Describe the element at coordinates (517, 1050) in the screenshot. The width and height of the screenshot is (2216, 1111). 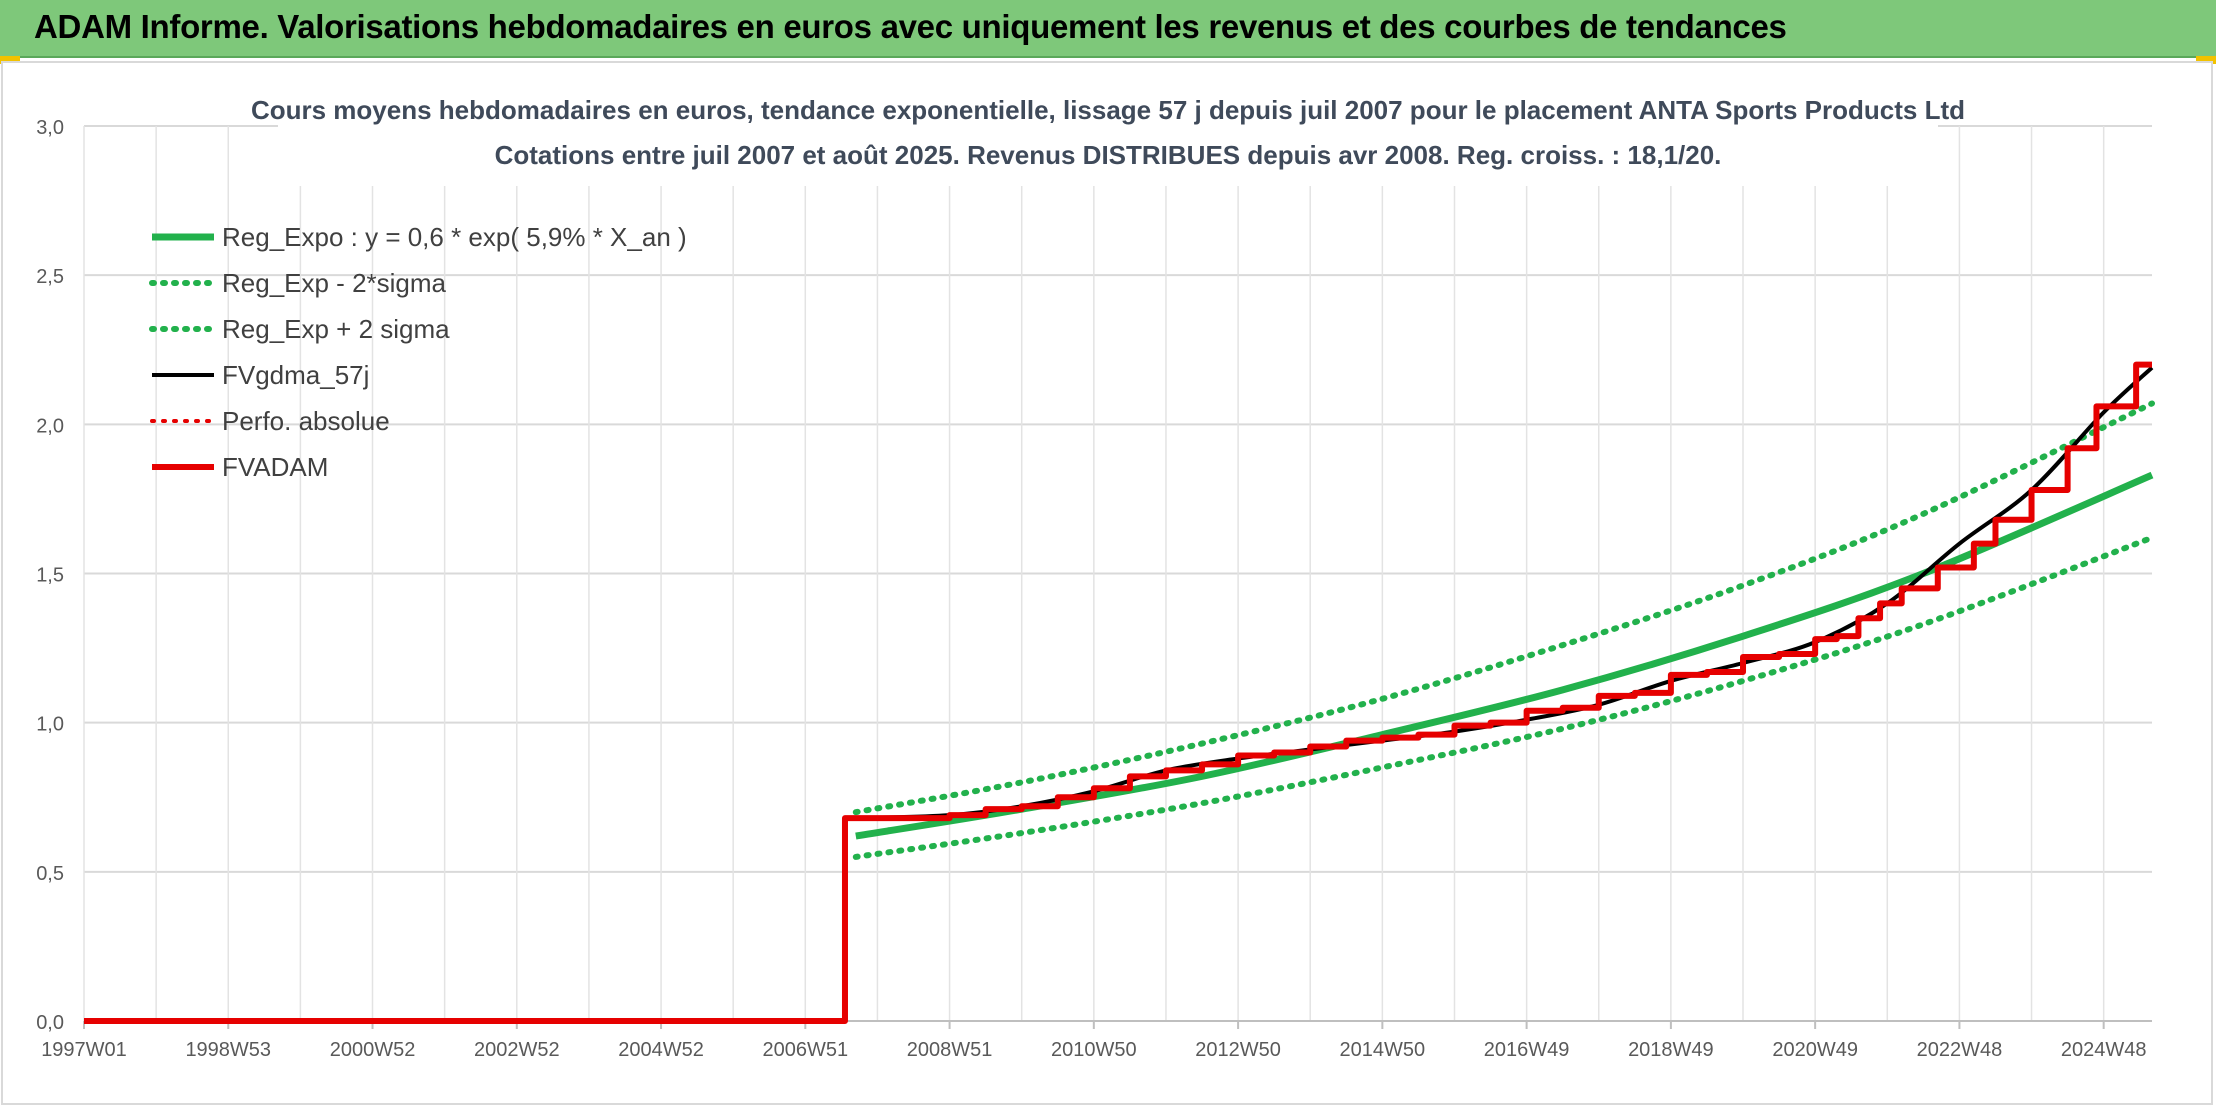
I see `x-tick-label: 2002W52` at that location.